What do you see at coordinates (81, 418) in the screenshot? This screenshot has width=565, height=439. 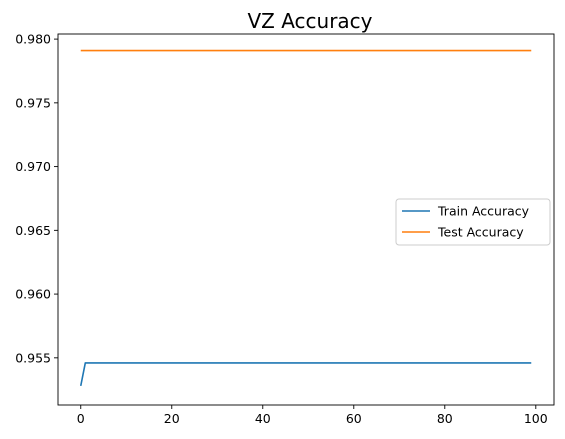 I see `x-tick-label: 0` at bounding box center [81, 418].